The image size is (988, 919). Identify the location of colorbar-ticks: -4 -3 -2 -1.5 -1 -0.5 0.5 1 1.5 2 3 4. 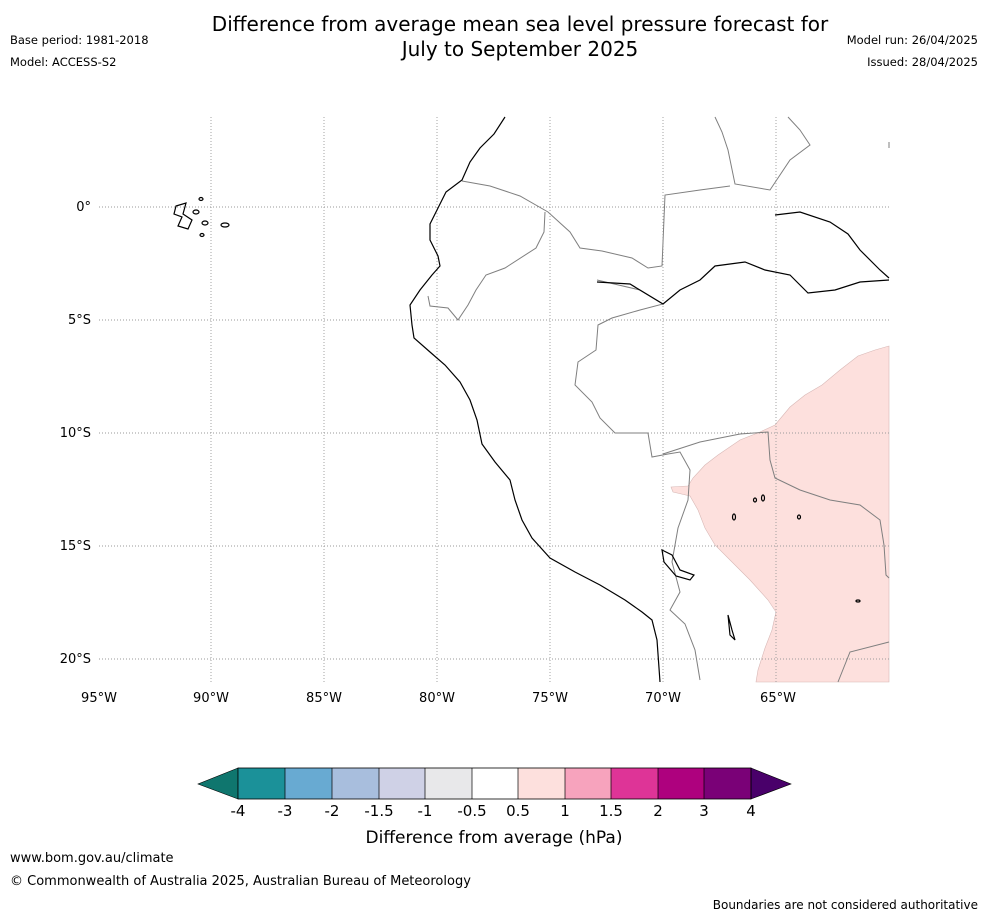
(493, 811).